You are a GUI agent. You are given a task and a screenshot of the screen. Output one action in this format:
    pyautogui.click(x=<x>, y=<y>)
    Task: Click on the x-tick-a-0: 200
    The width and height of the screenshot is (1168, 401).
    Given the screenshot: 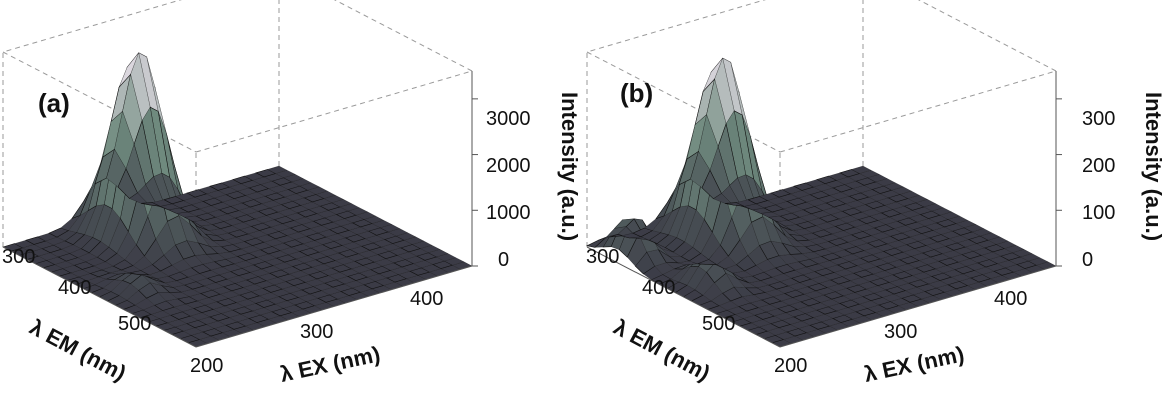 What is the action you would take?
    pyautogui.click(x=206, y=366)
    